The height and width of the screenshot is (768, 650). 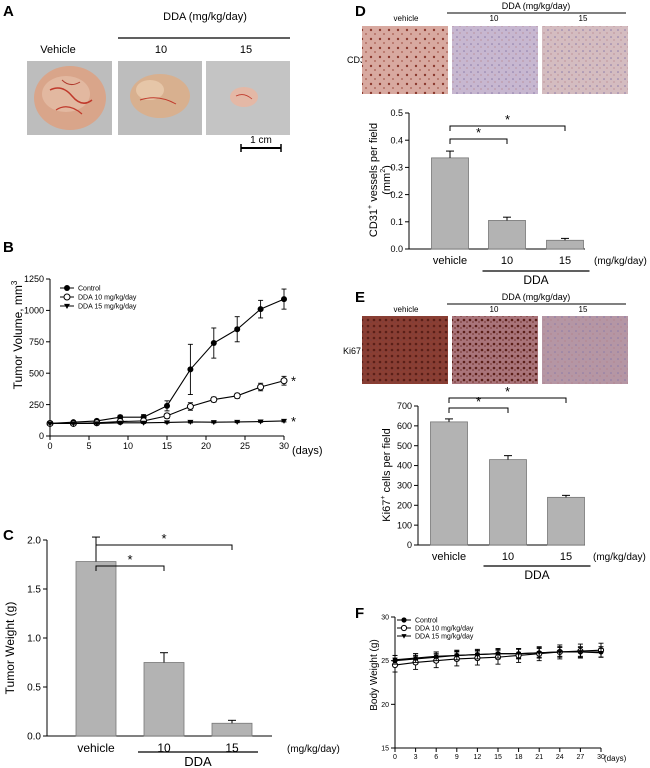 I want to click on panel-d-letter: D, so click(x=360, y=11).